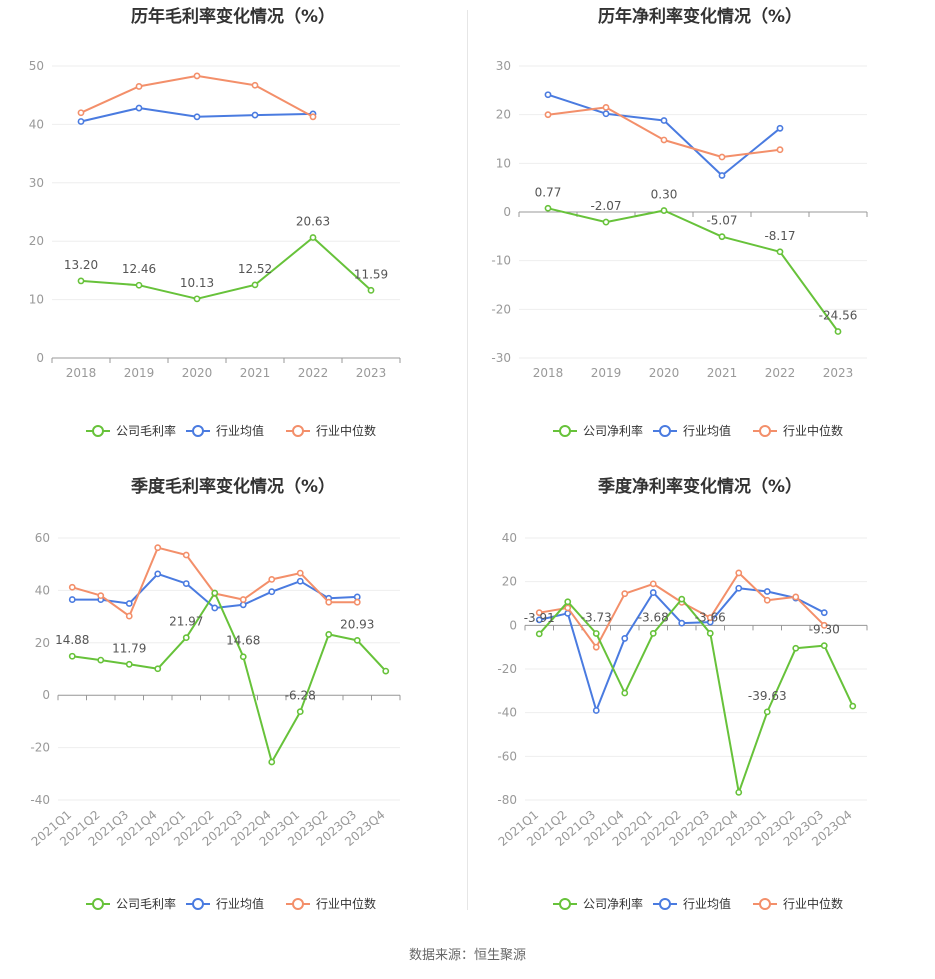 Image resolution: width=935 pixels, height=979 pixels. What do you see at coordinates (139, 269) in the screenshot?
I see `data-label: 12.46` at bounding box center [139, 269].